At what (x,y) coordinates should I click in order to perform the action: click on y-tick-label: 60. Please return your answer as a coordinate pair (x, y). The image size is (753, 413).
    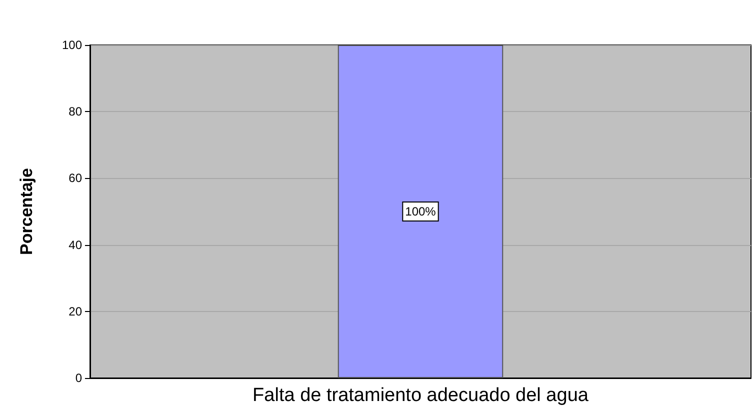
    Looking at the image, I should click on (75, 178).